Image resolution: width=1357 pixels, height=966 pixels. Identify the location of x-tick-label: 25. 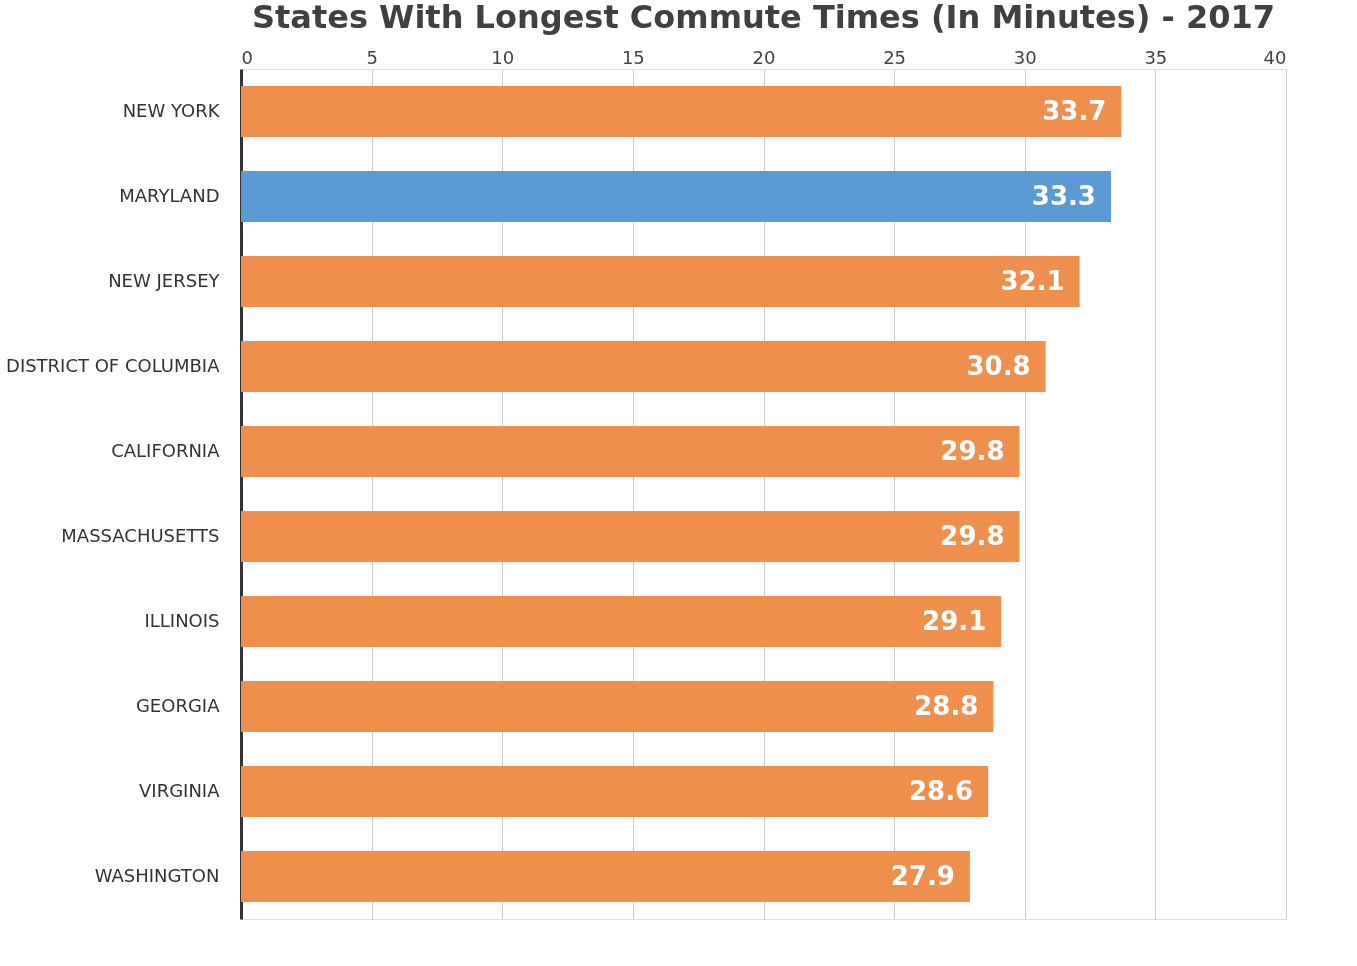
(895, 57).